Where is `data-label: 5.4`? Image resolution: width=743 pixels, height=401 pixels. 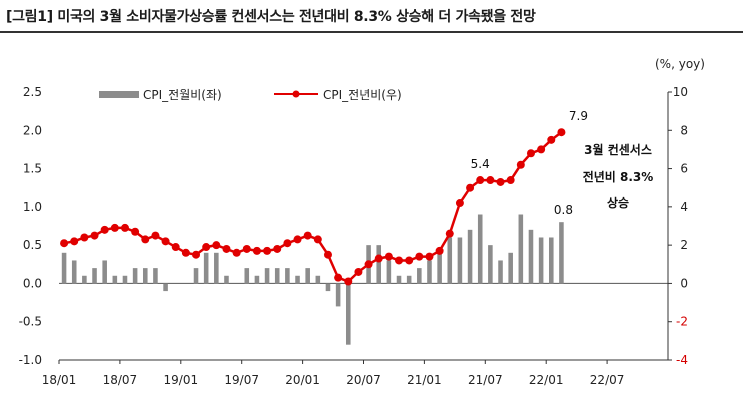
data-label: 5.4 is located at coordinates (480, 164).